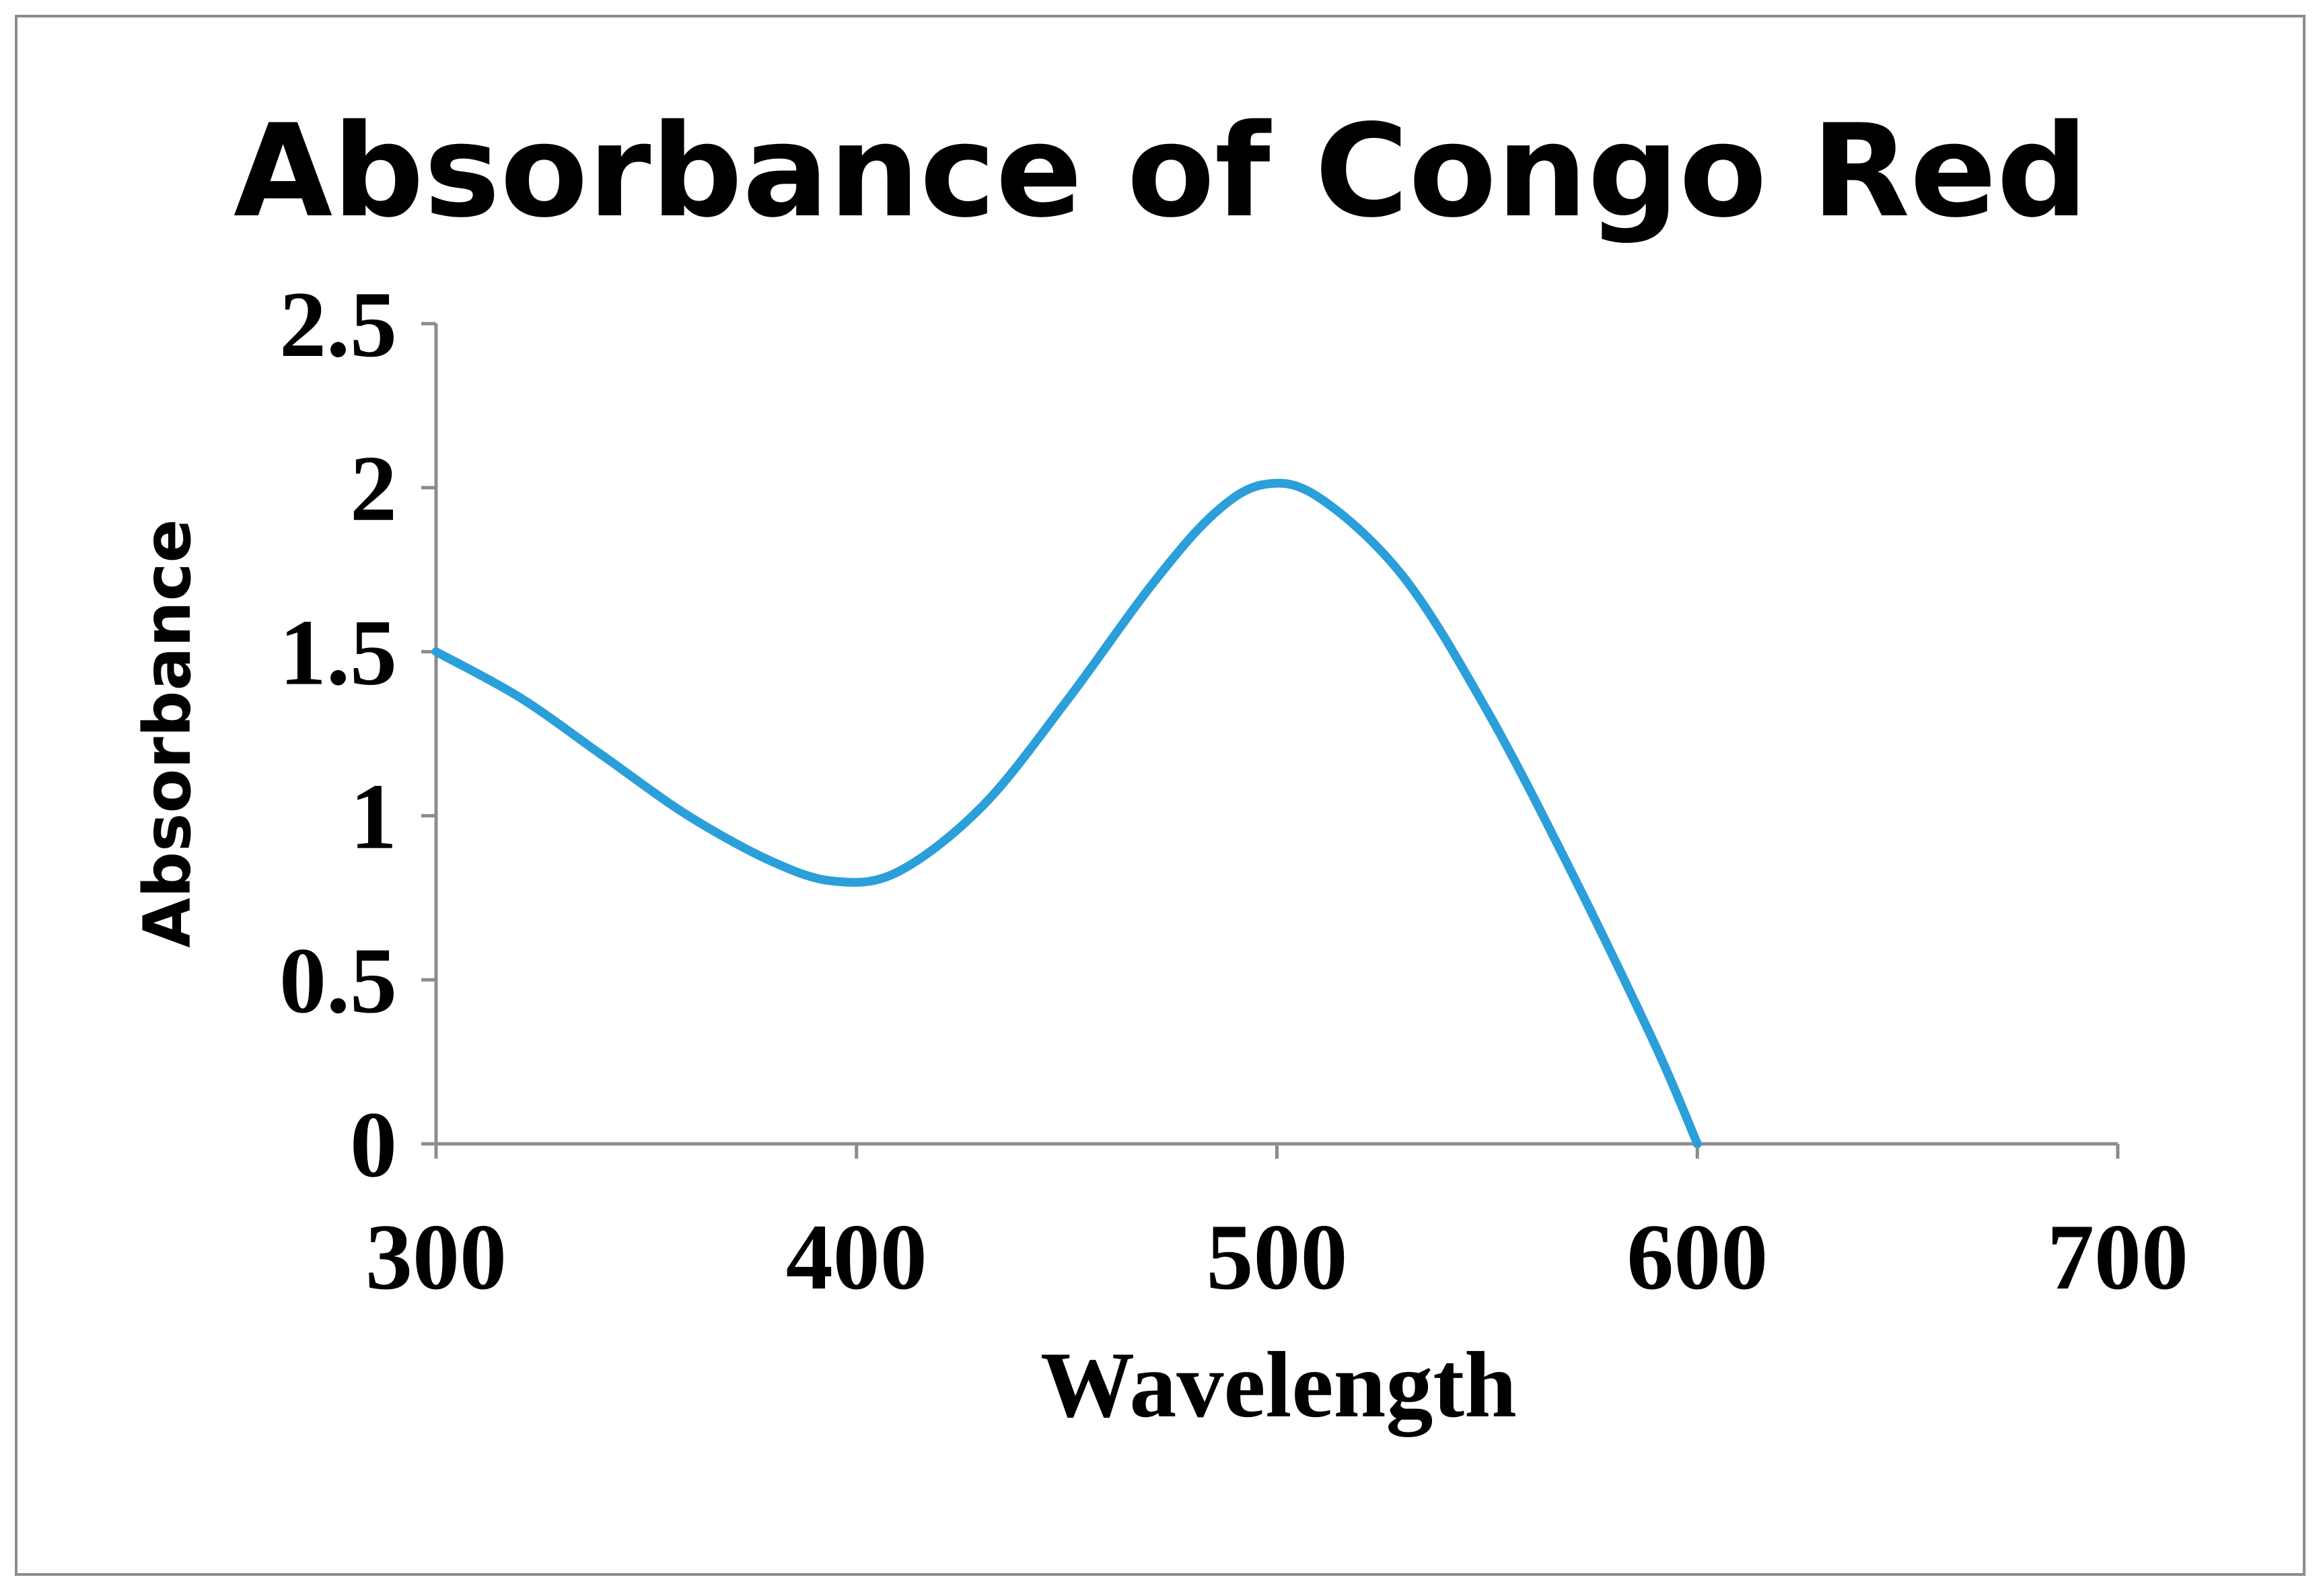 The width and height of the screenshot is (2323, 1596). Describe the element at coordinates (856, 1257) in the screenshot. I see `x-tick-label: 400` at that location.